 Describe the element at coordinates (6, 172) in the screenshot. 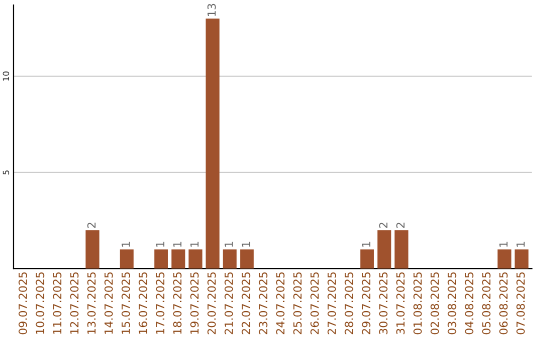

I see `y-tick-label: 5` at that location.